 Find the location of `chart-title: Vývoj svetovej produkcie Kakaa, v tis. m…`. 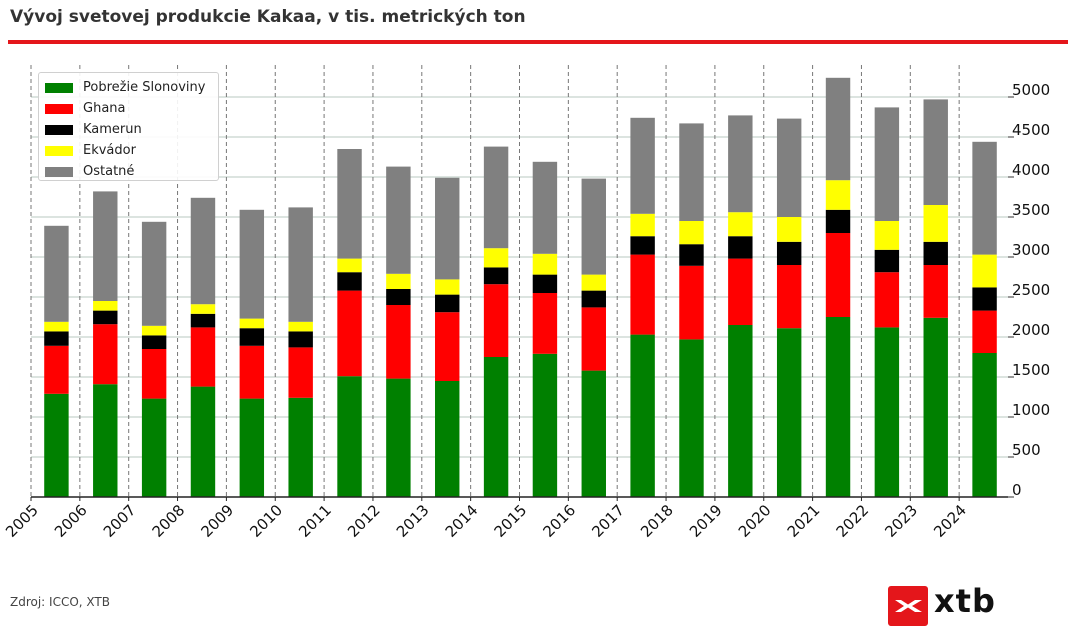

chart-title: Vývoj svetovej produkcie Kakaa, v tis. m… is located at coordinates (268, 17).